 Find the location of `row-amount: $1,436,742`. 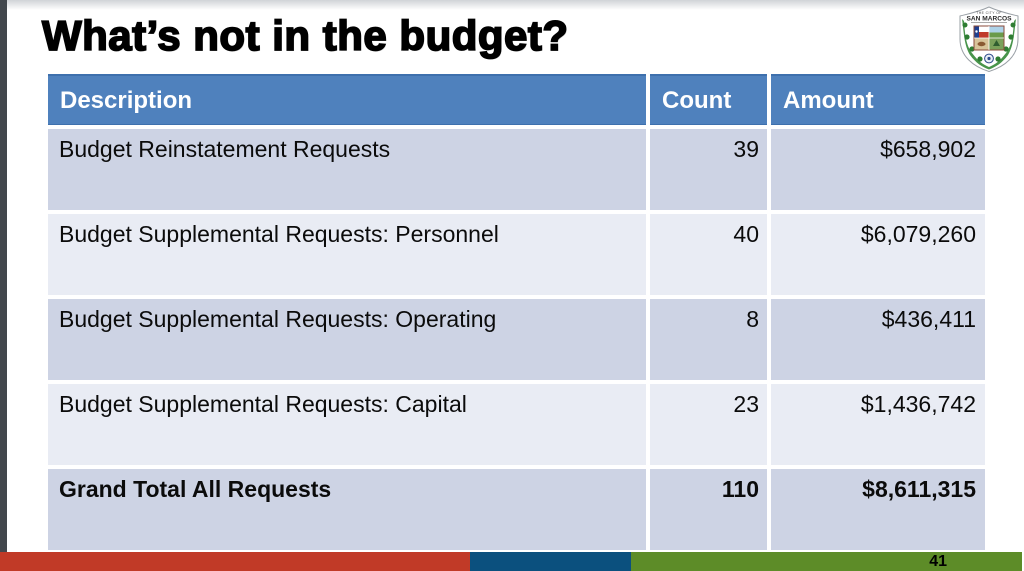

row-amount: $1,436,742 is located at coordinates (878, 424).